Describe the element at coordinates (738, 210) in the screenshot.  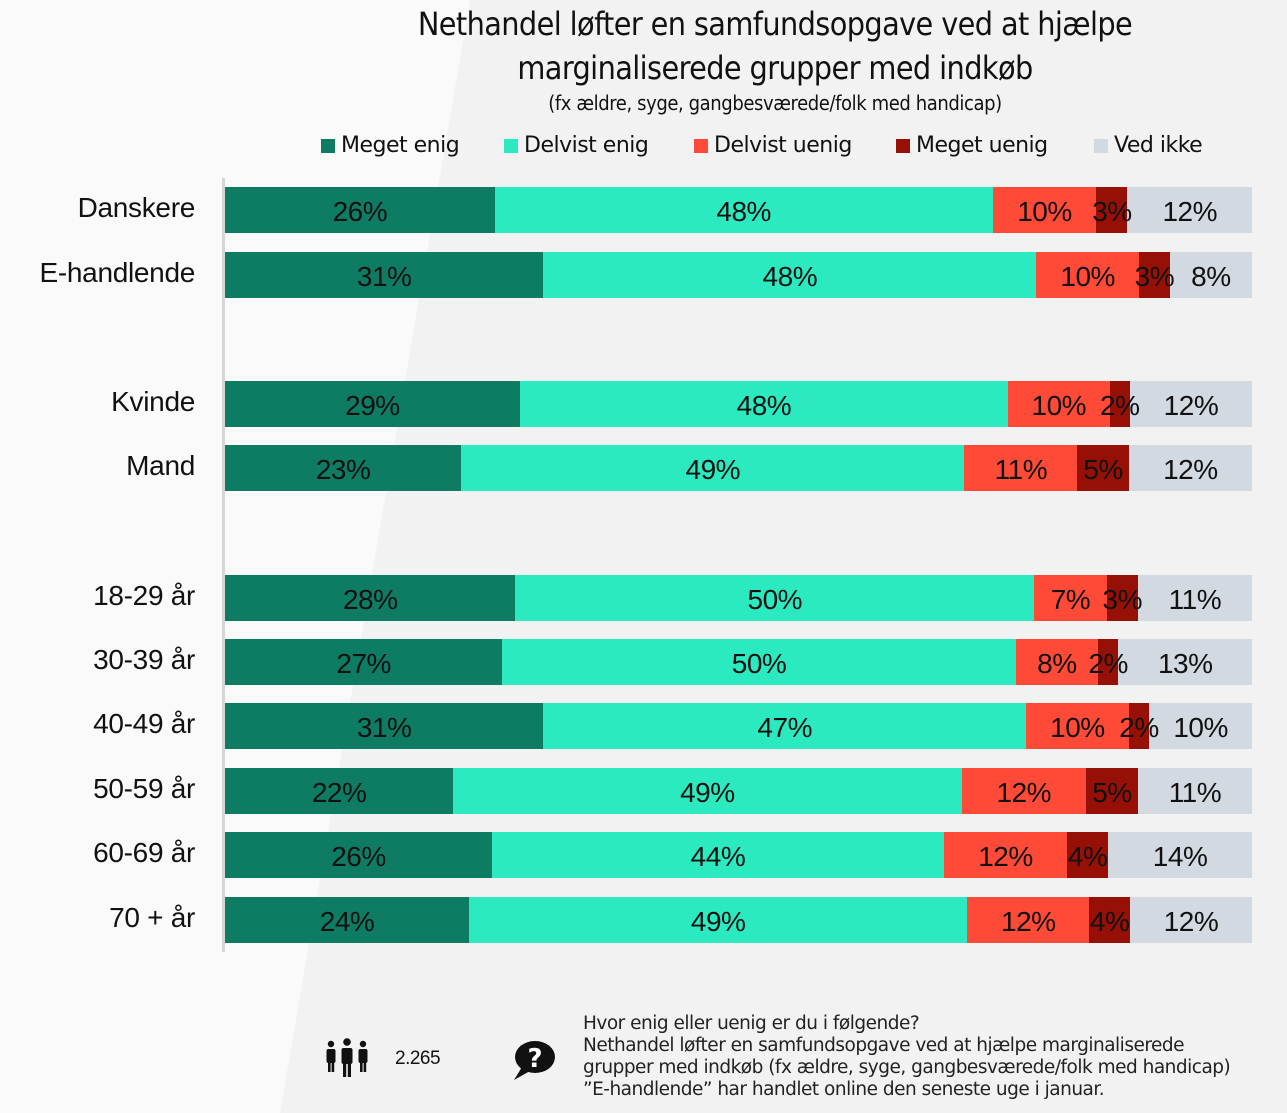
I see `bar-row-danskere: 26% 48% 10% 3% 12%` at that location.